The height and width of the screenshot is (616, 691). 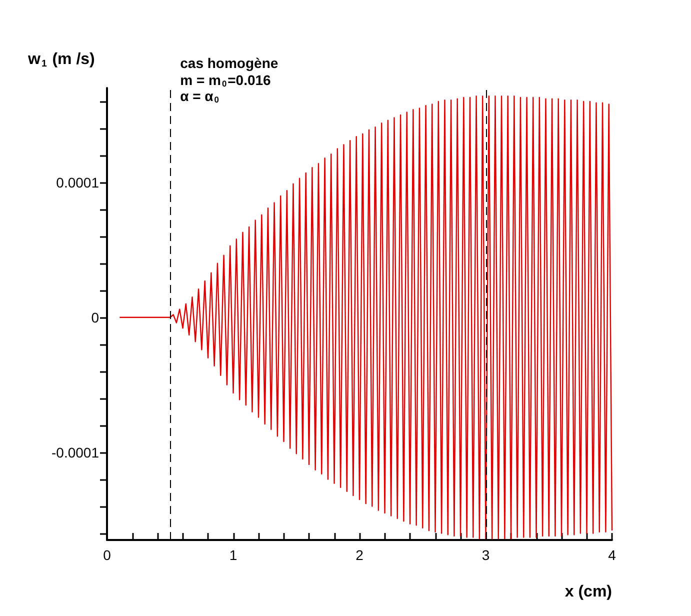 I want to click on x-axis-title: x (cm), so click(x=588, y=592).